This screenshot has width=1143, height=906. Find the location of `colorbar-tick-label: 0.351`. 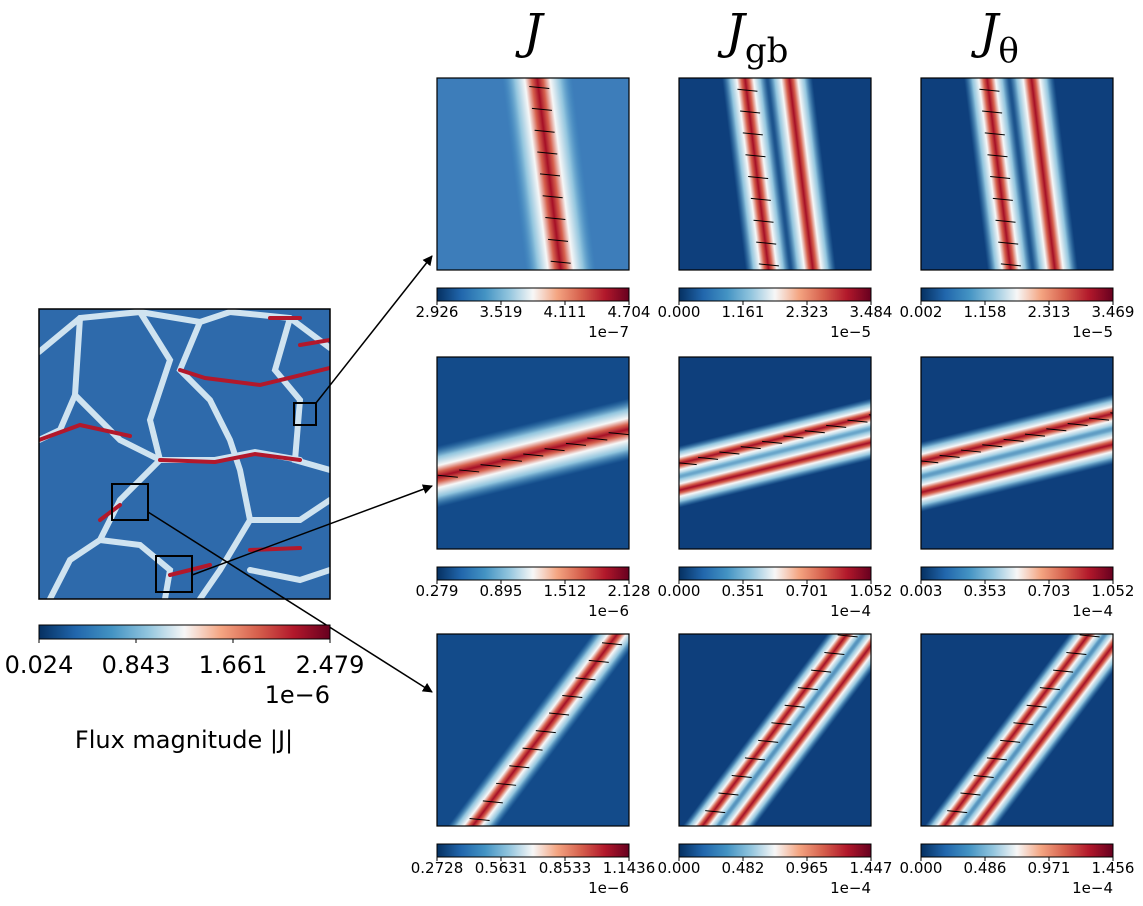

colorbar-tick-label: 0.351 is located at coordinates (743, 591).